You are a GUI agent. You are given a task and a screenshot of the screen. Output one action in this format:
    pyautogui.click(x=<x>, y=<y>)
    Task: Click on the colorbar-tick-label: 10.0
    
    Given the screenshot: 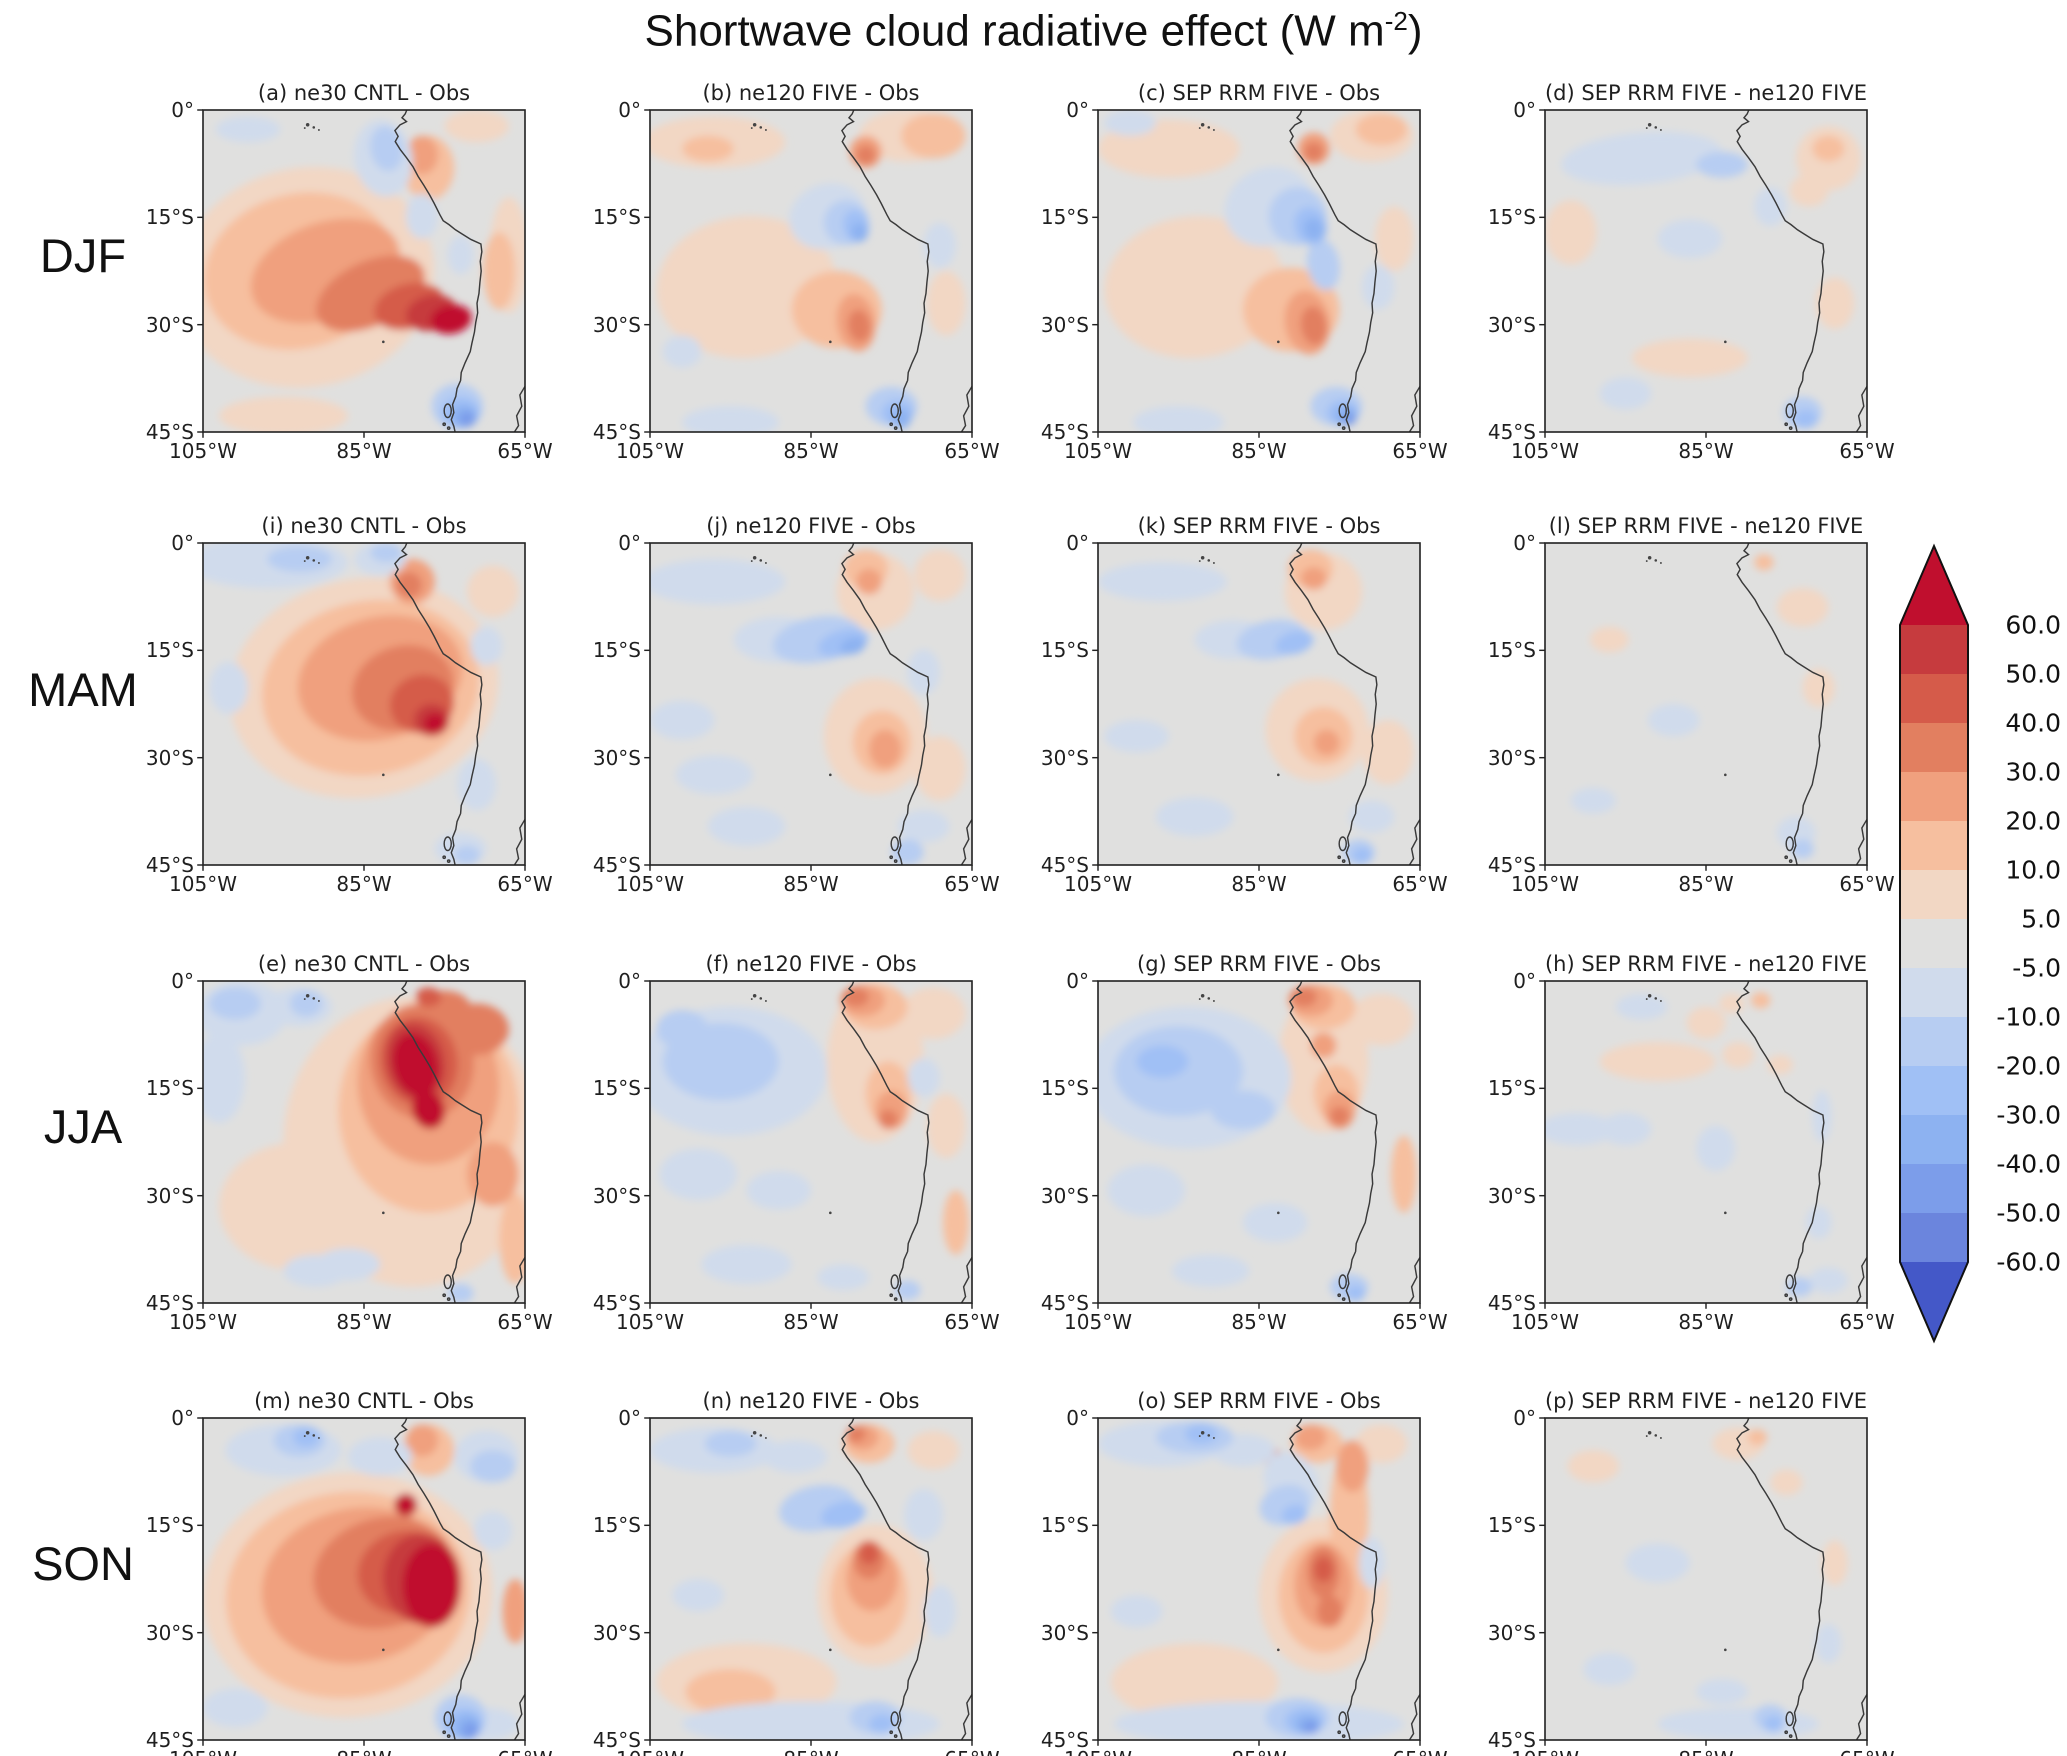 What is the action you would take?
    pyautogui.click(x=2033, y=870)
    